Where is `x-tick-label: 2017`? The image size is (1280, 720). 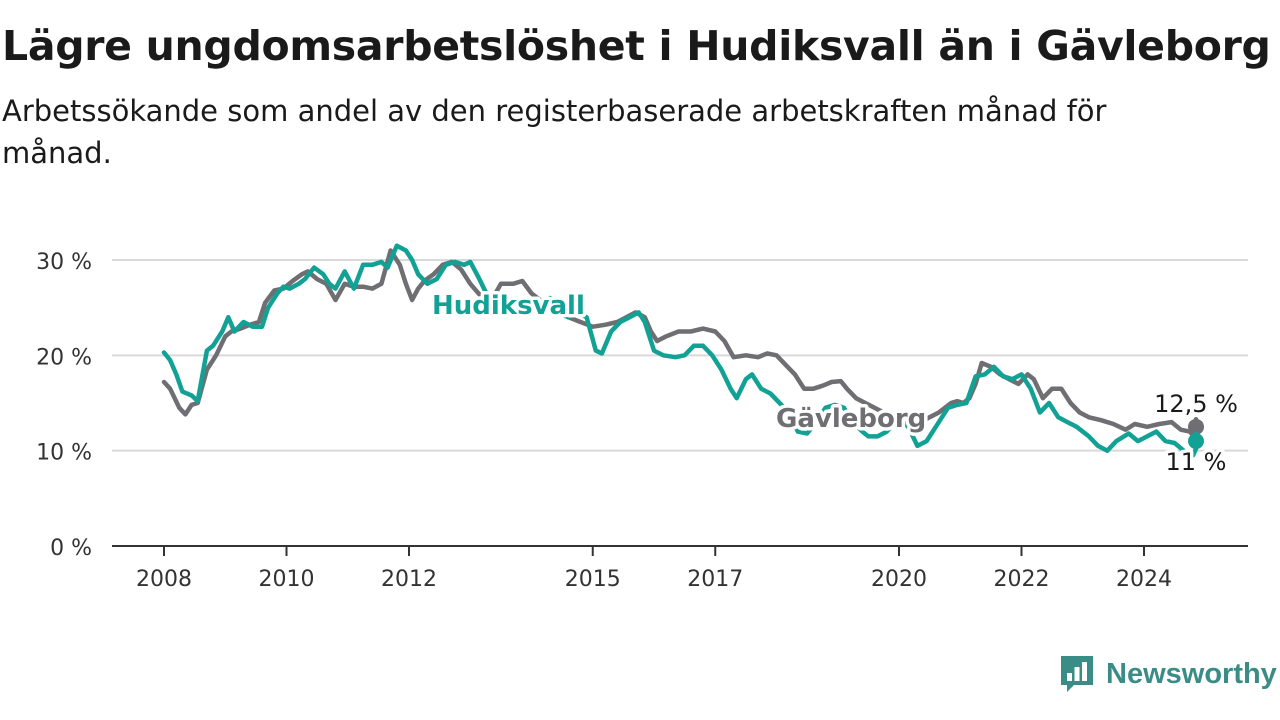 x-tick-label: 2017 is located at coordinates (715, 579).